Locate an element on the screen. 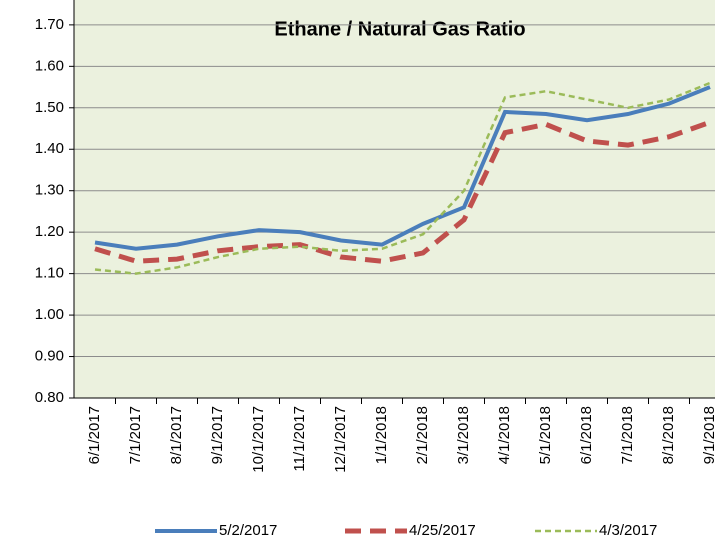 This screenshot has width=715, height=546. x-tick-label: 7/1/2017 is located at coordinates (135, 435).